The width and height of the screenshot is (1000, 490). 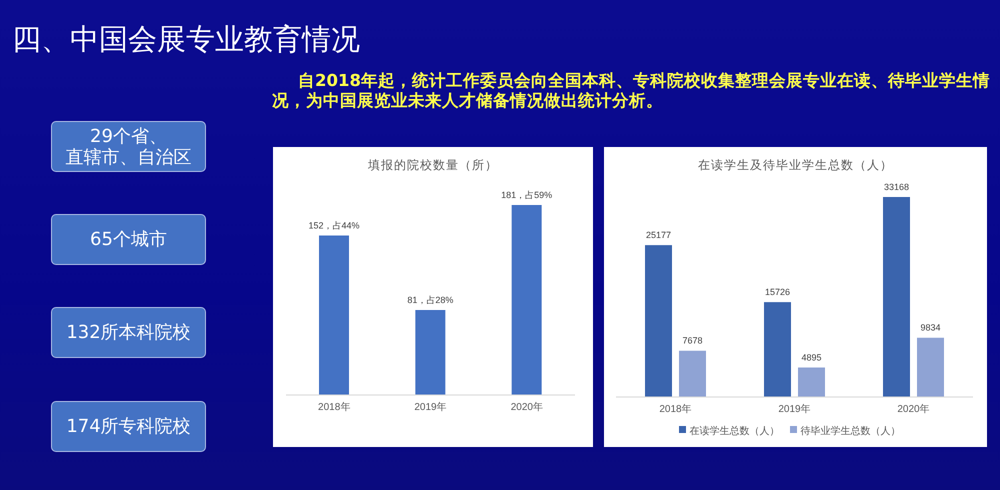 What do you see at coordinates (334, 225) in the screenshot?
I see `data-label: 152，占44%` at bounding box center [334, 225].